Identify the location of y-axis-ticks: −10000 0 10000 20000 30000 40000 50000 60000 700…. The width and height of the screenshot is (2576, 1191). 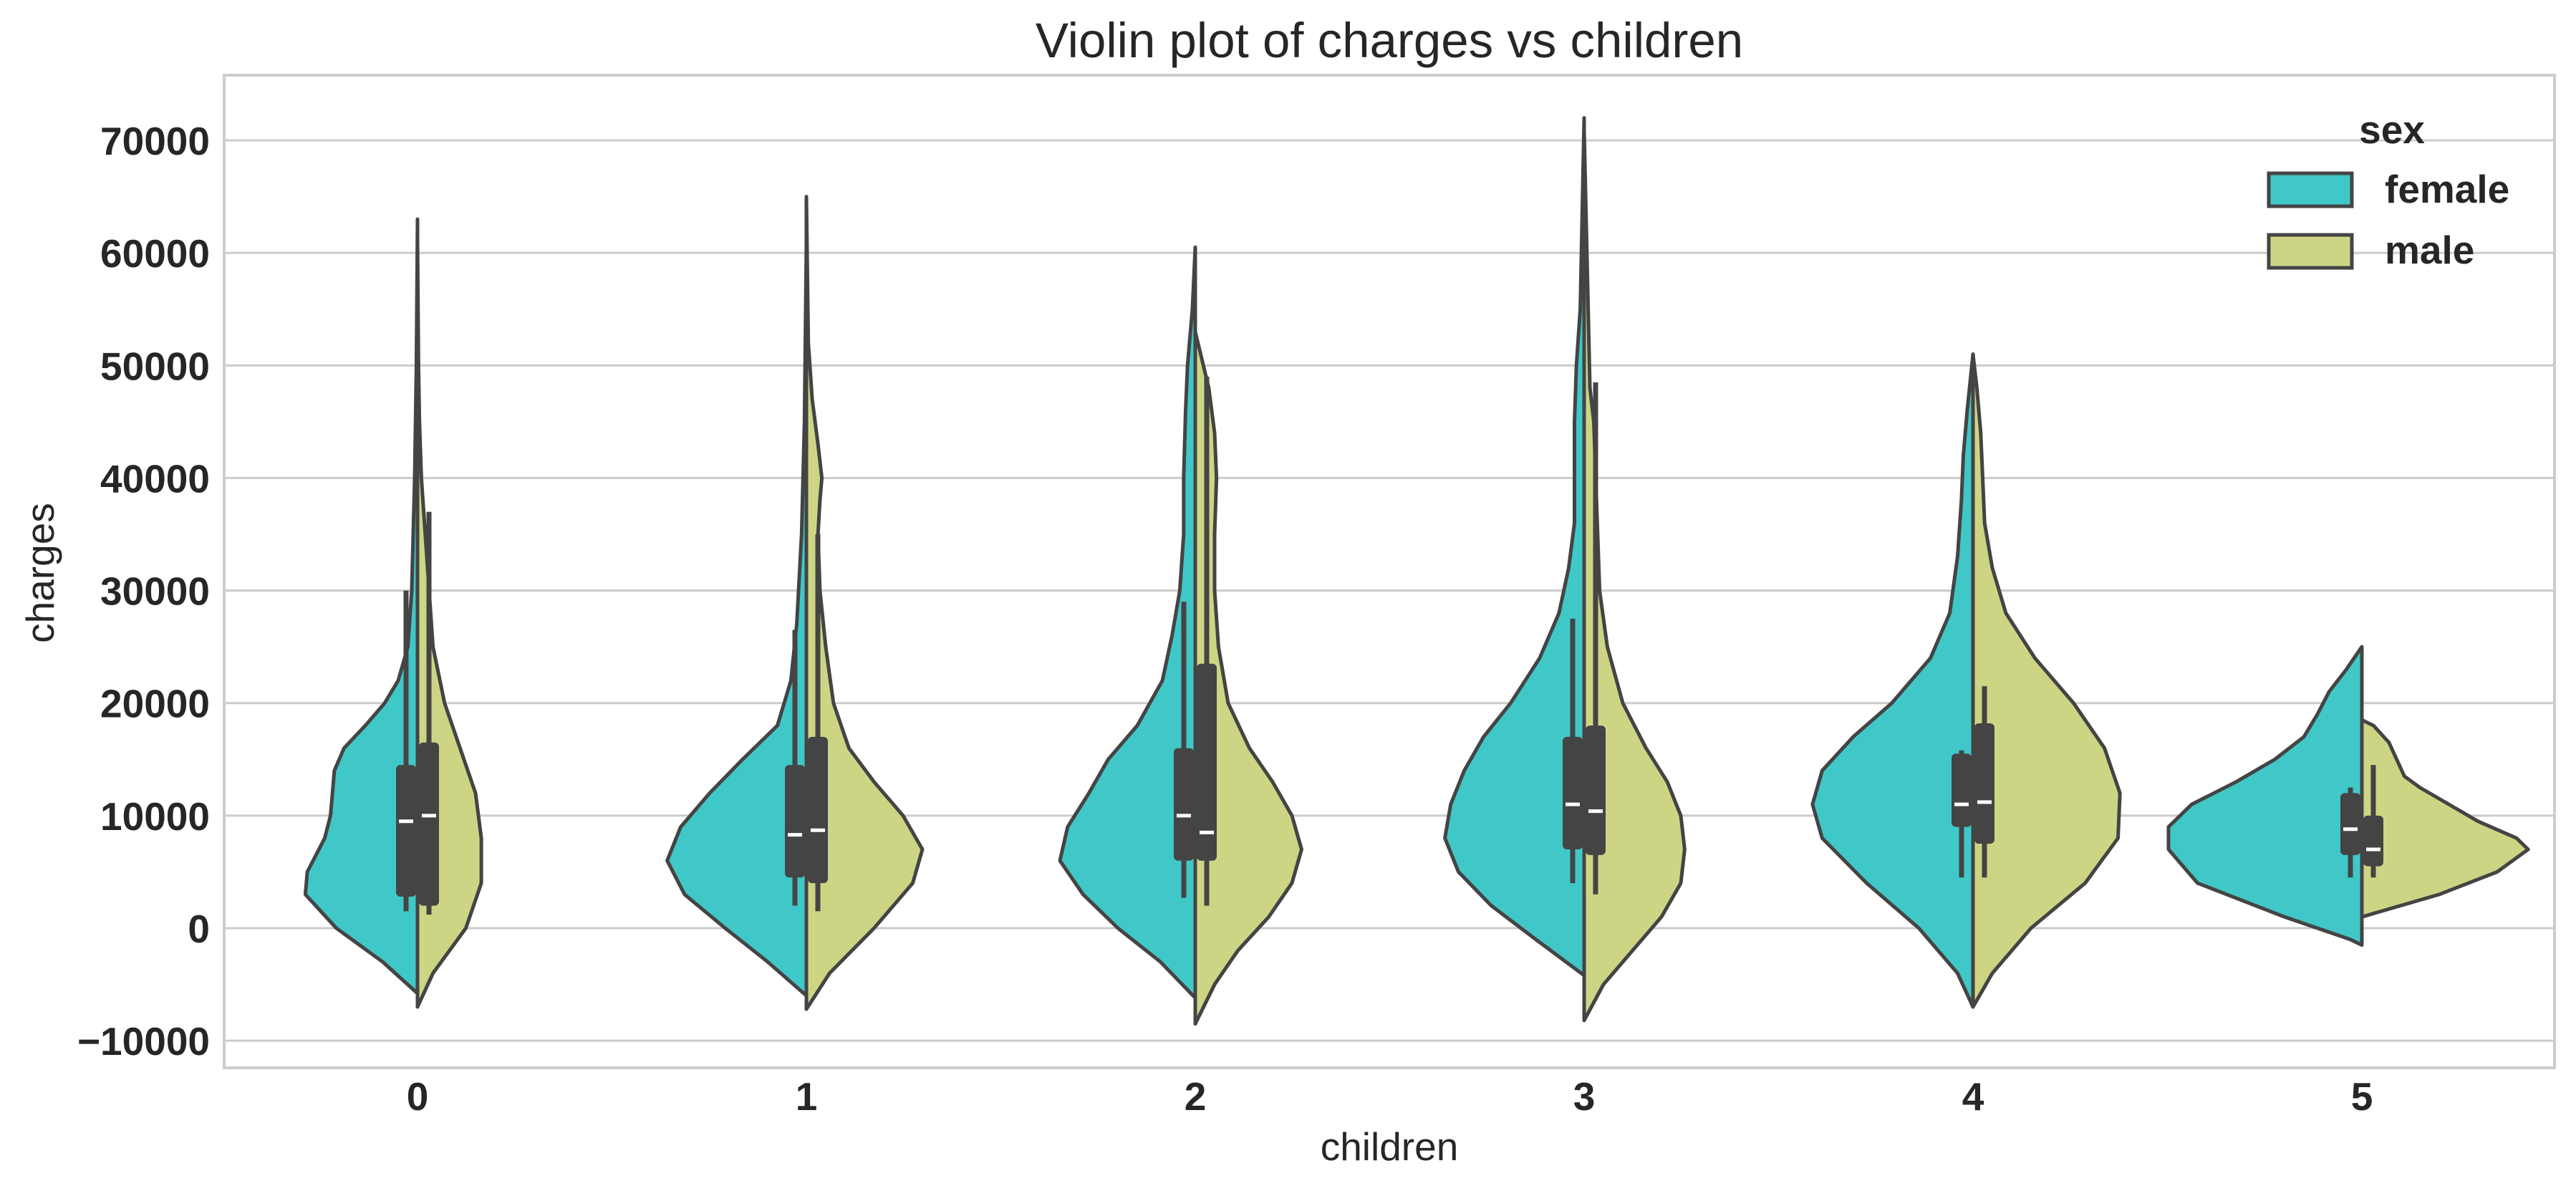
(143, 591).